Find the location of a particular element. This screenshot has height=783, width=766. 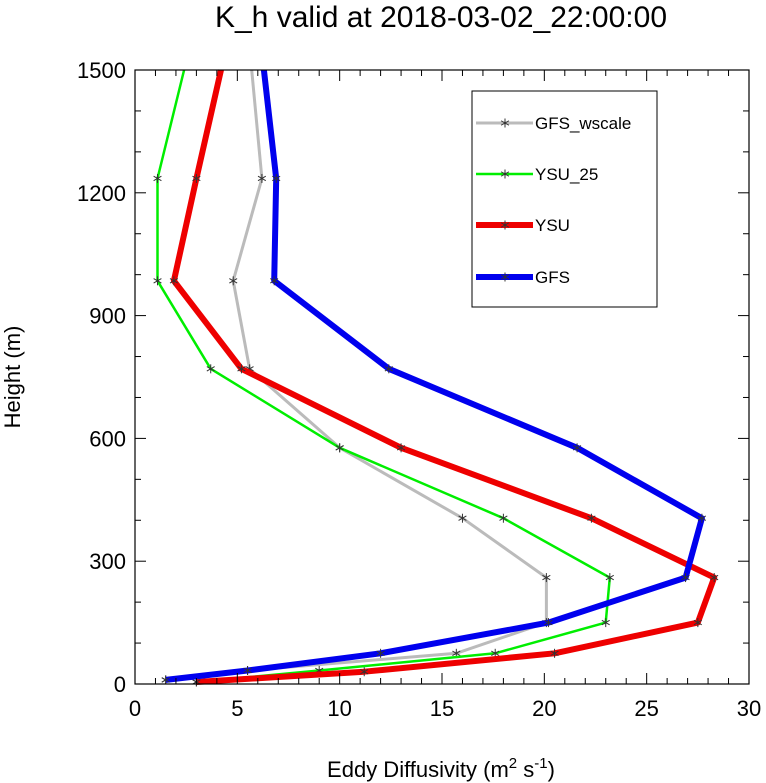

legend: GFS_wscale YSU_25 YSU GFS is located at coordinates (553, 200).